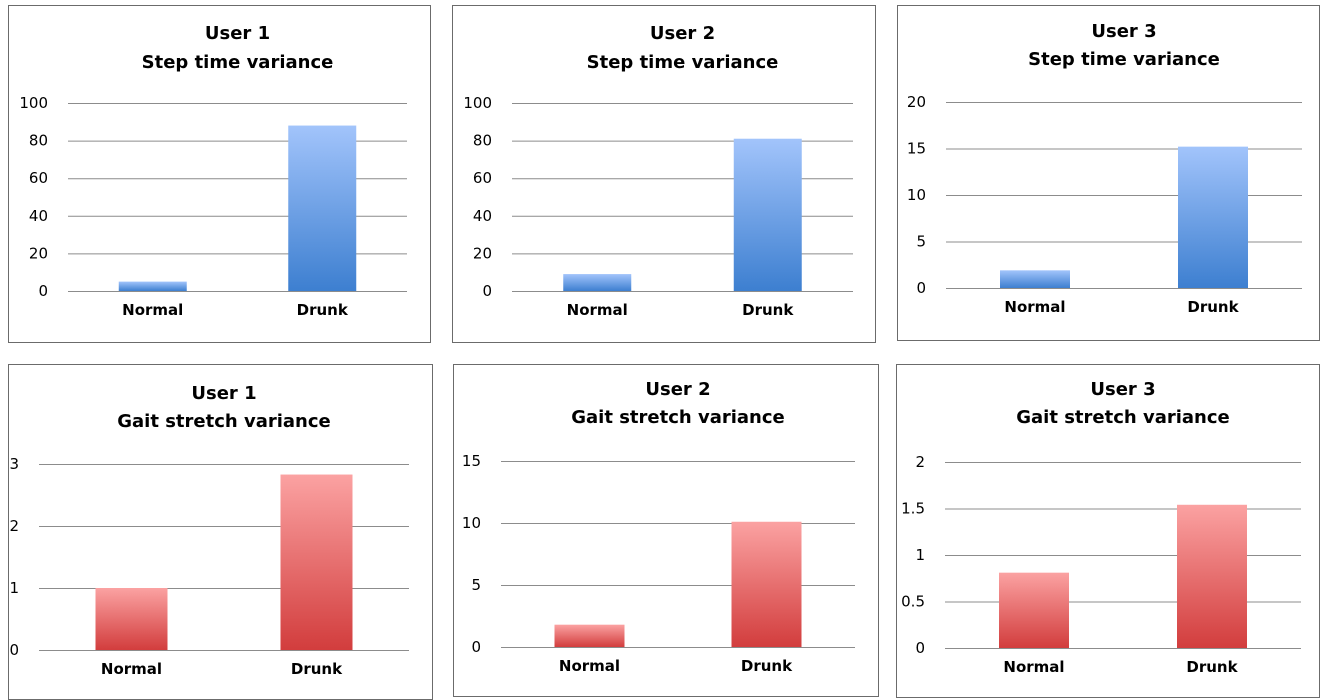 The width and height of the screenshot is (1320, 700). What do you see at coordinates (913, 509) in the screenshot?
I see `y-tick-label: 1.5` at bounding box center [913, 509].